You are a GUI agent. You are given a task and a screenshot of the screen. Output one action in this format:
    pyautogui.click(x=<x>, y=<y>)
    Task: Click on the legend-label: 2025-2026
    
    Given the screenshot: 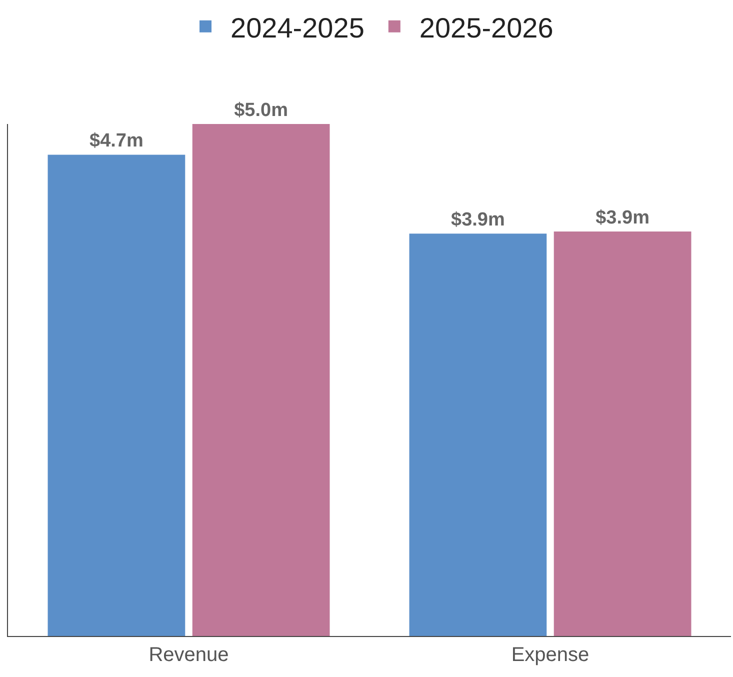 What is the action you would take?
    pyautogui.click(x=486, y=28)
    